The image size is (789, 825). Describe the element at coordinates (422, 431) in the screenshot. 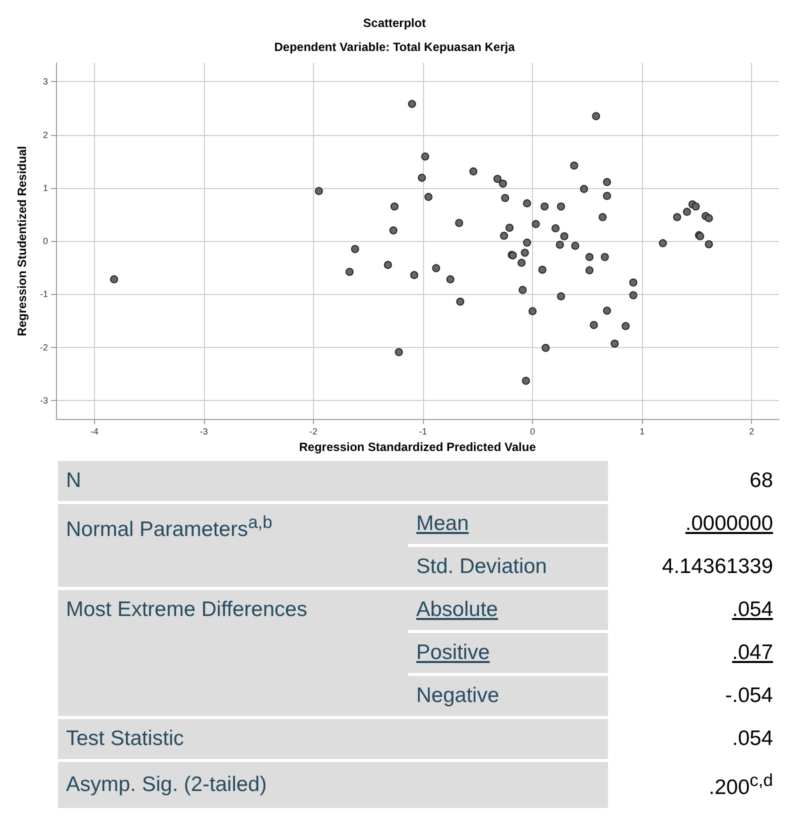

I see `x-tick-label: -1` at that location.